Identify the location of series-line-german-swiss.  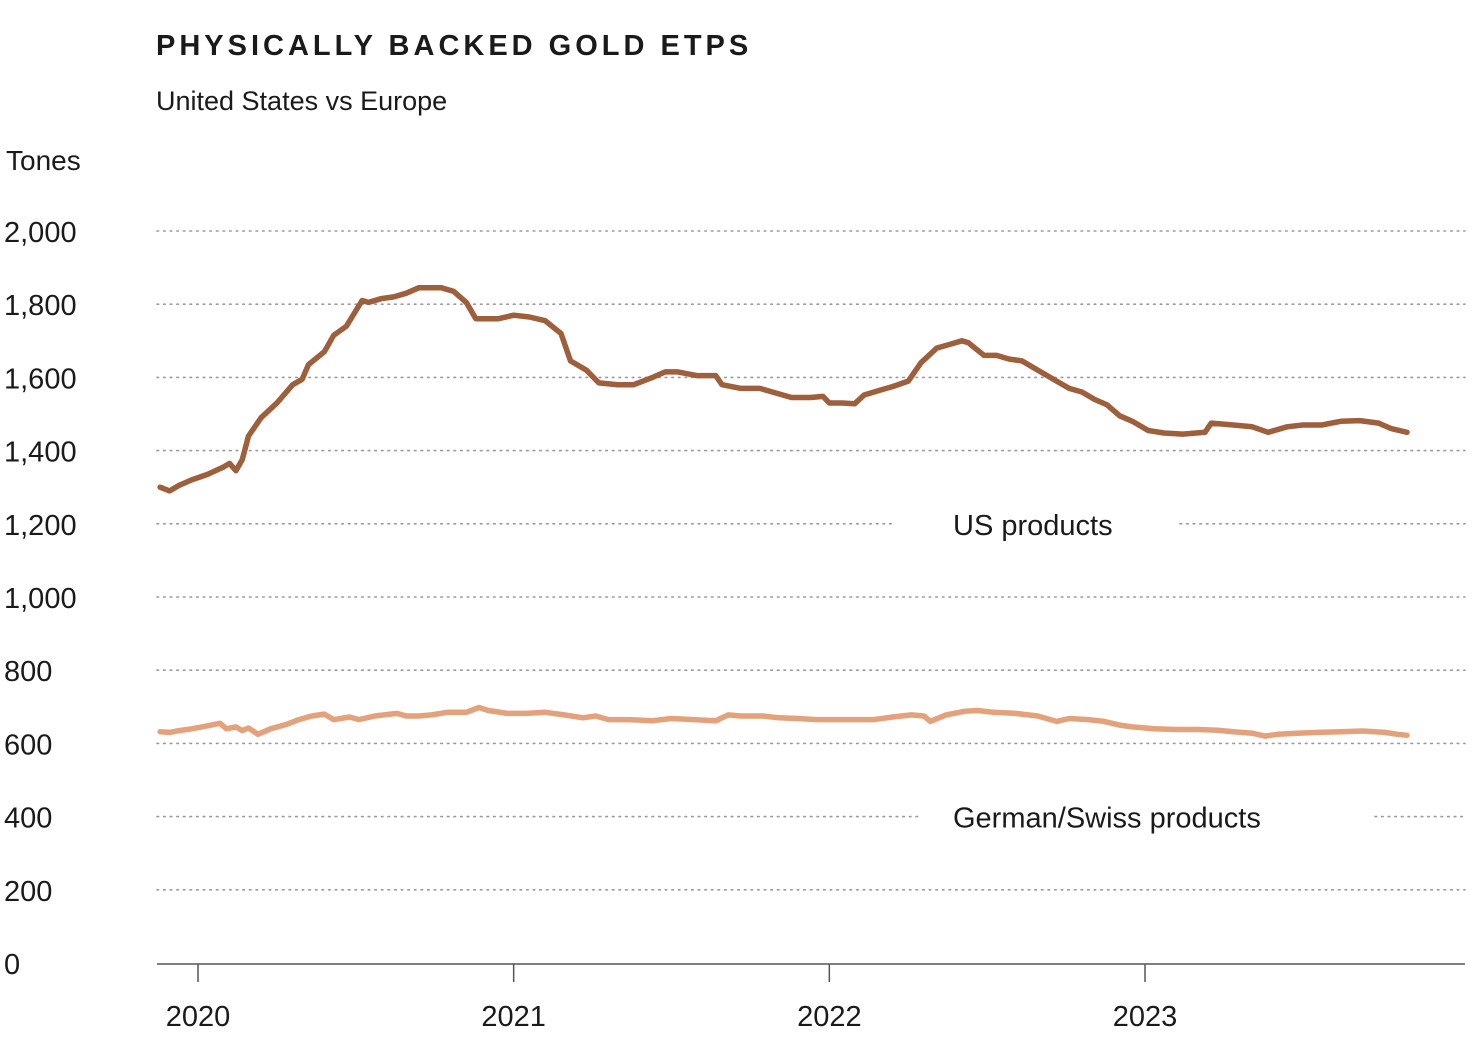
(783, 721).